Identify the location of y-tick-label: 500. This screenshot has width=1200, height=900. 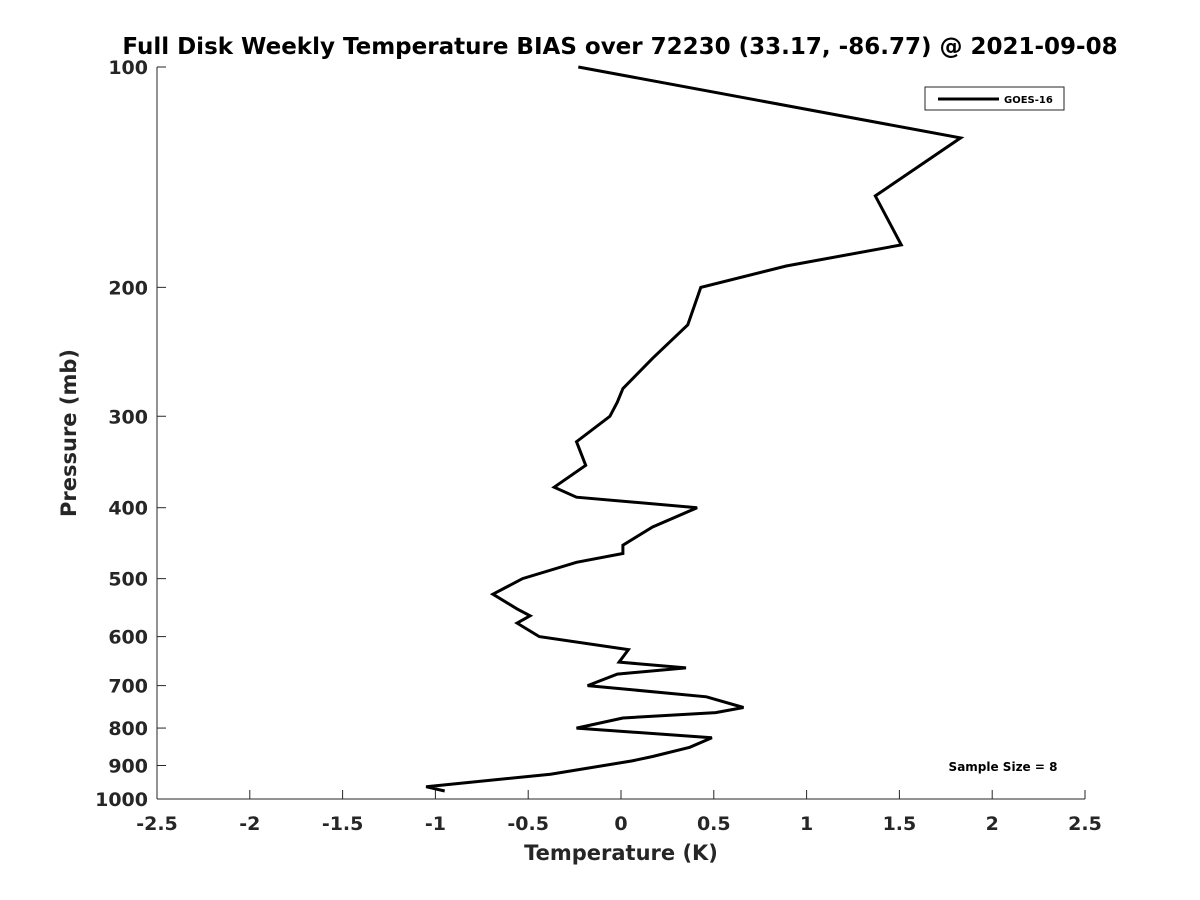
(128, 580).